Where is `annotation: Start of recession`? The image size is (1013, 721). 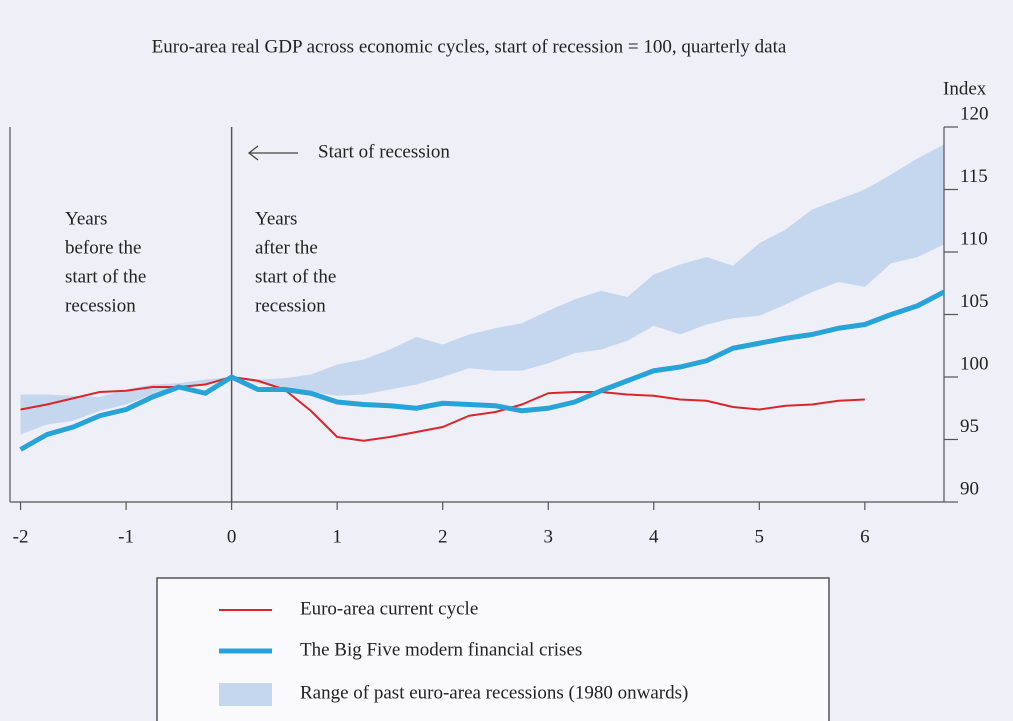
annotation: Start of recession is located at coordinates (384, 151).